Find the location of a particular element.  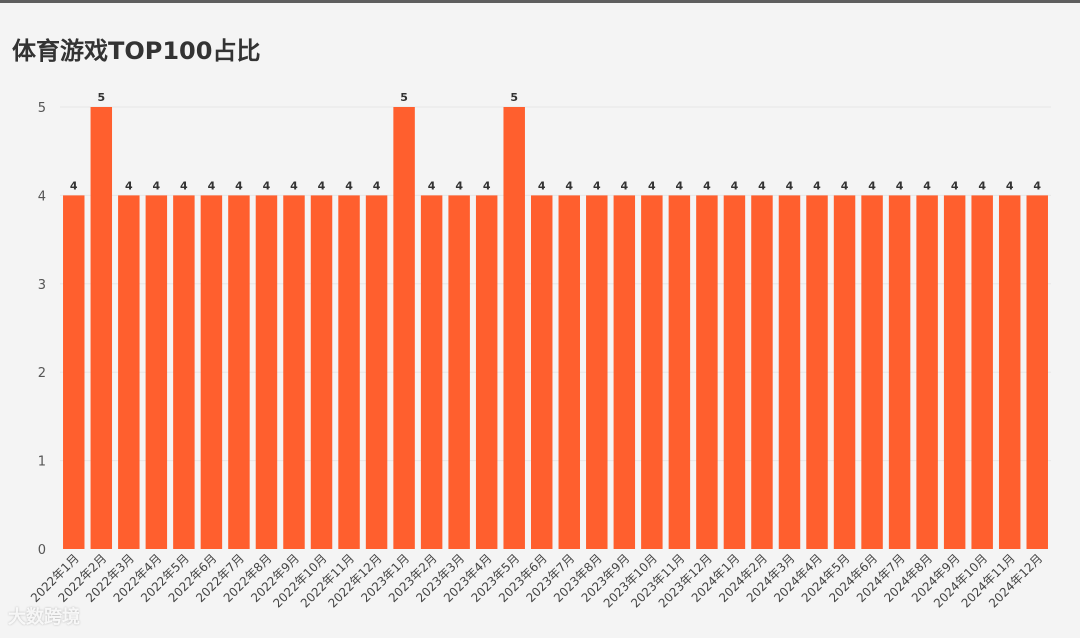

y-tick-label: 4 is located at coordinates (42, 196).